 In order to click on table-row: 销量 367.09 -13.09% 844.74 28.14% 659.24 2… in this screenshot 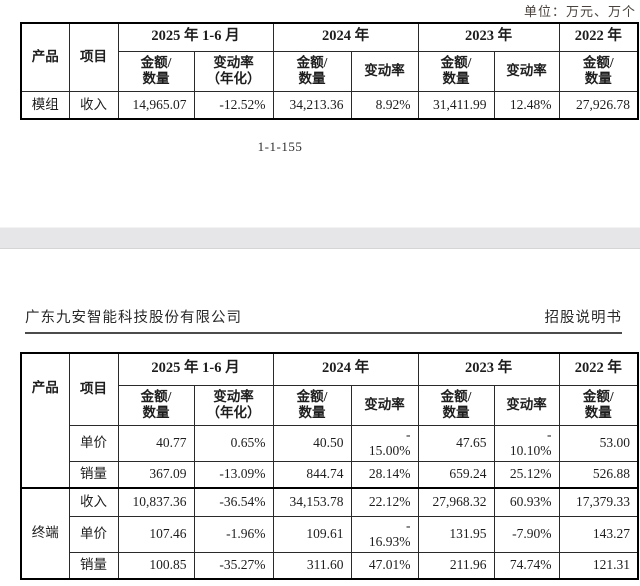, I will do `click(330, 474)`.